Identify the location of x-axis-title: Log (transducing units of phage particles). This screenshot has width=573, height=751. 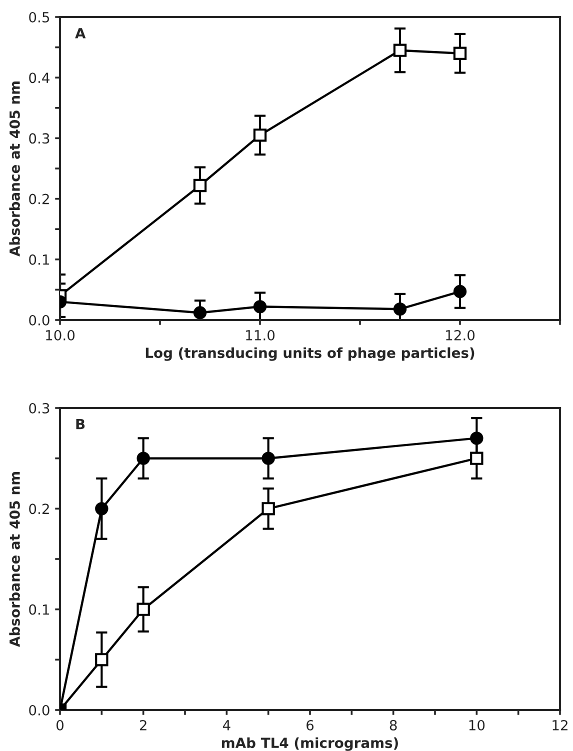
(310, 354).